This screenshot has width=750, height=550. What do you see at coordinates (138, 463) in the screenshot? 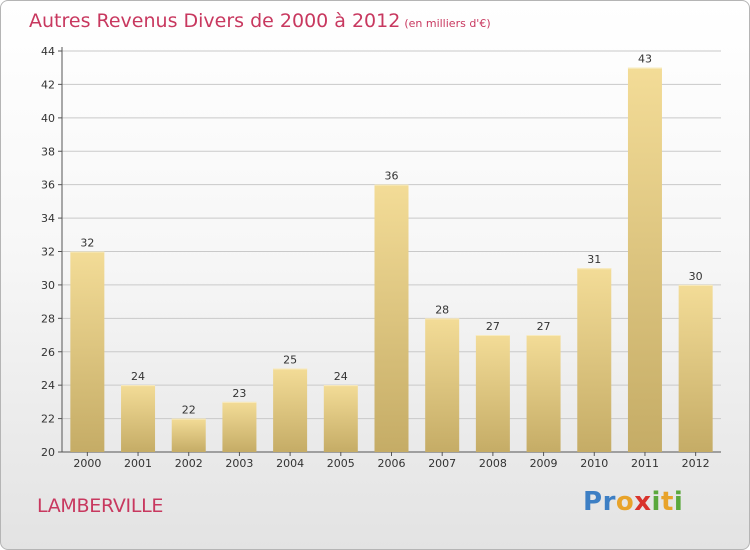
I see `x-tick-label: 2001` at bounding box center [138, 463].